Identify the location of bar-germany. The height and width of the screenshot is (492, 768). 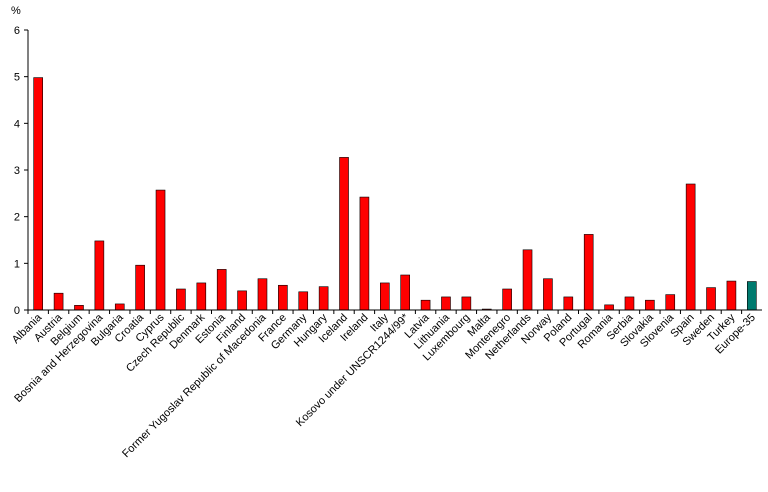
(303, 301).